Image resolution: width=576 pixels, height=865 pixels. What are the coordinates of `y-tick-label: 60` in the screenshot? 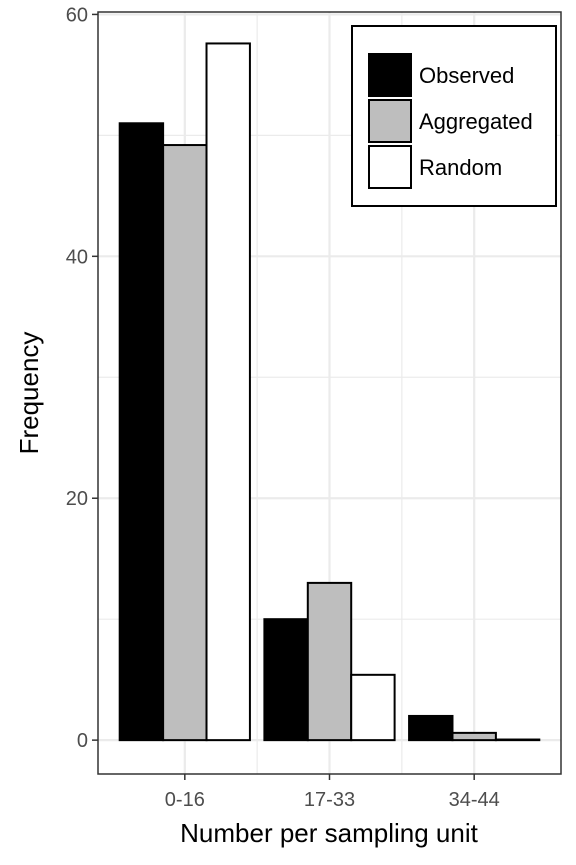 It's located at (77, 15).